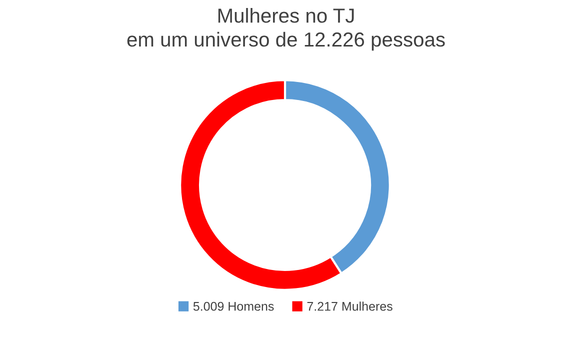  Describe the element at coordinates (349, 306) in the screenshot. I see `legend-label: 7.217 Mulheres` at that location.